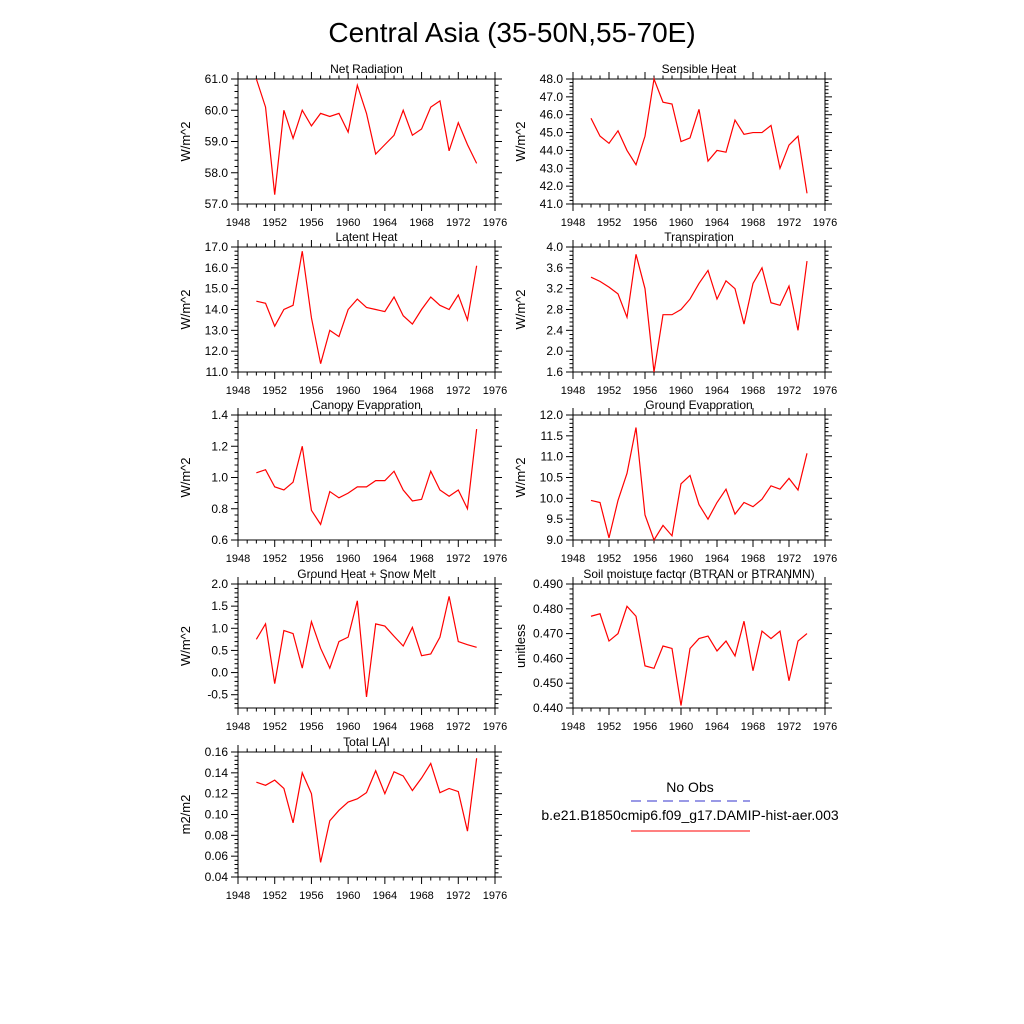 The image size is (1024, 1024). I want to click on panel-title: Transpiration, so click(699, 237).